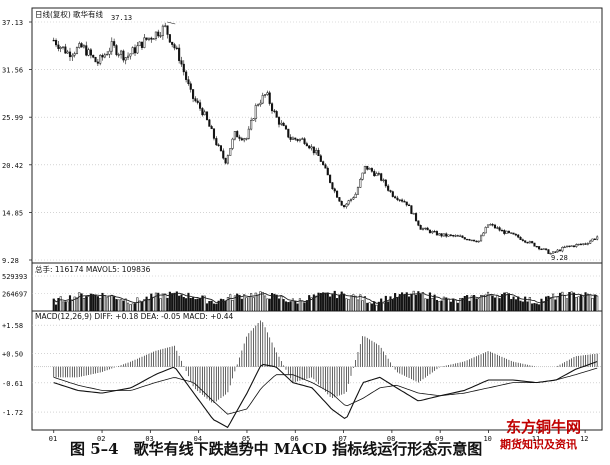  What do you see at coordinates (12, 71) in the screenshot?
I see `price-tick-label: 31.56` at bounding box center [12, 71].